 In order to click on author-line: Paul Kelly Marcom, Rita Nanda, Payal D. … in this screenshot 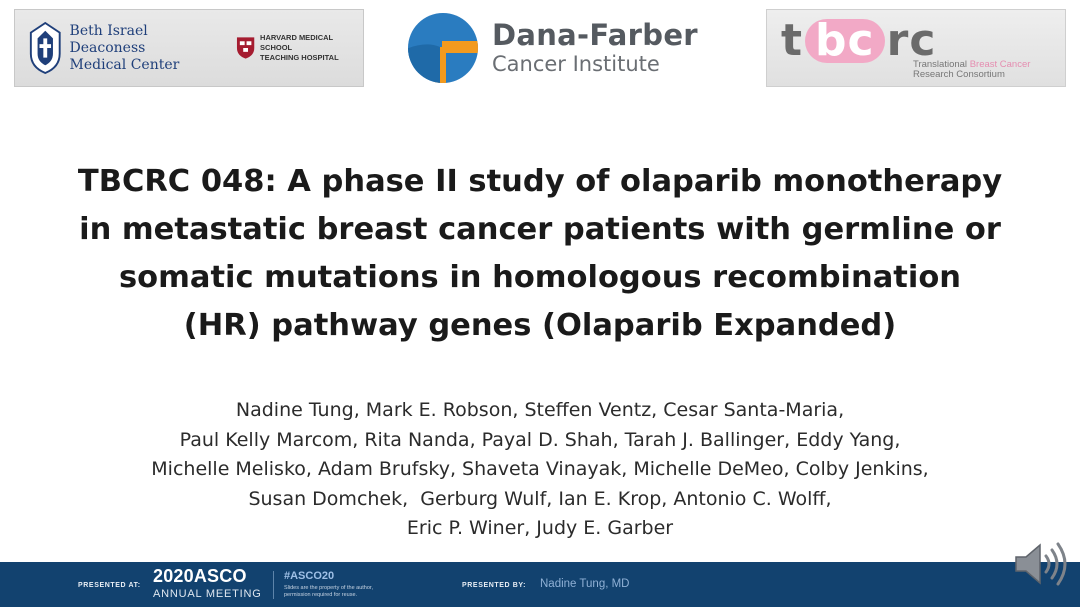, I will do `click(540, 439)`.